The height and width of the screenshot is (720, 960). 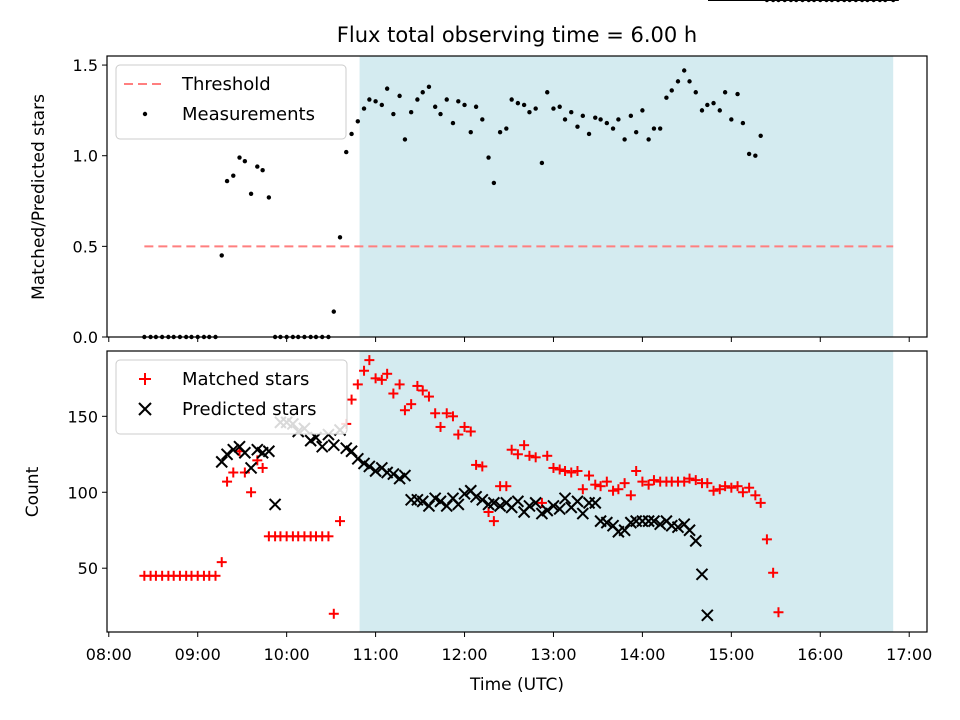 I want to click on x-tick-label: 08:00, so click(x=109, y=654).